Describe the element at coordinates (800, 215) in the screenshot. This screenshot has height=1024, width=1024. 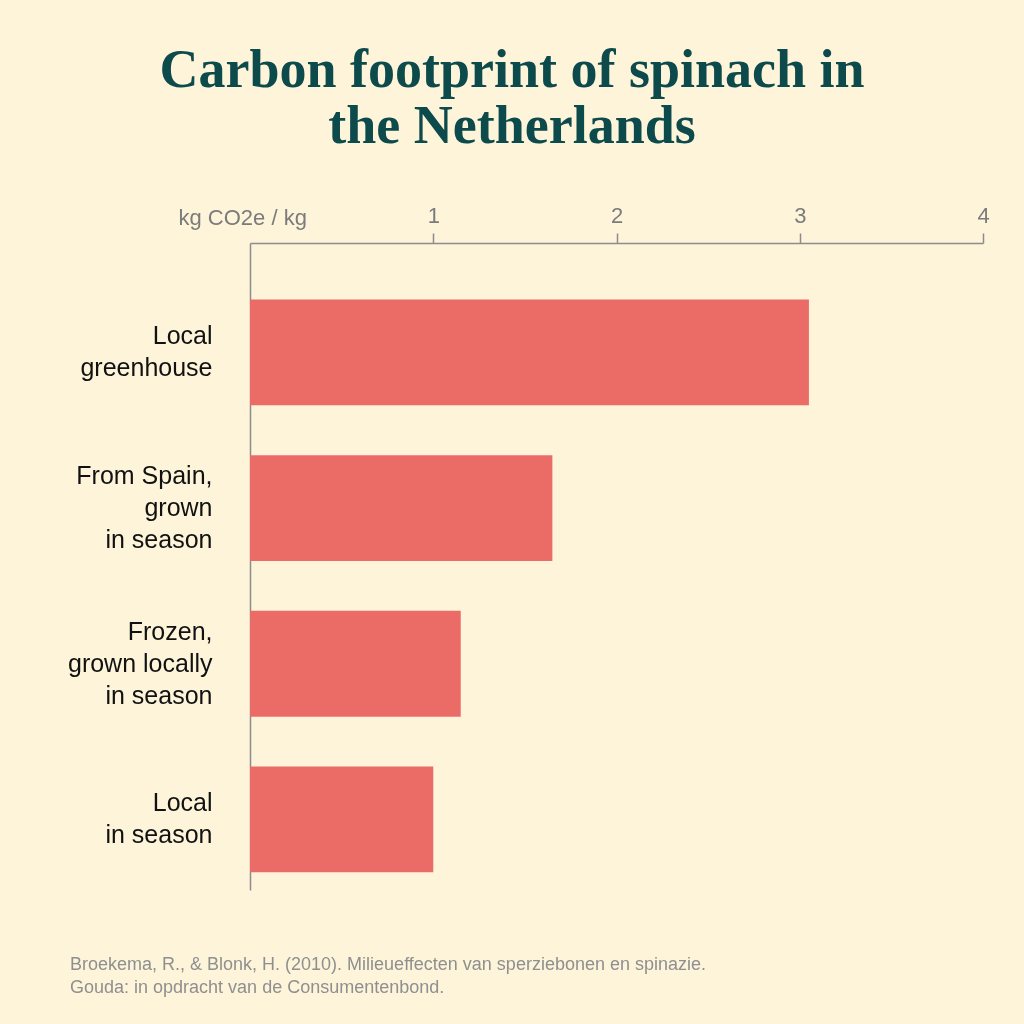
I see `x-tick-label: 3` at that location.